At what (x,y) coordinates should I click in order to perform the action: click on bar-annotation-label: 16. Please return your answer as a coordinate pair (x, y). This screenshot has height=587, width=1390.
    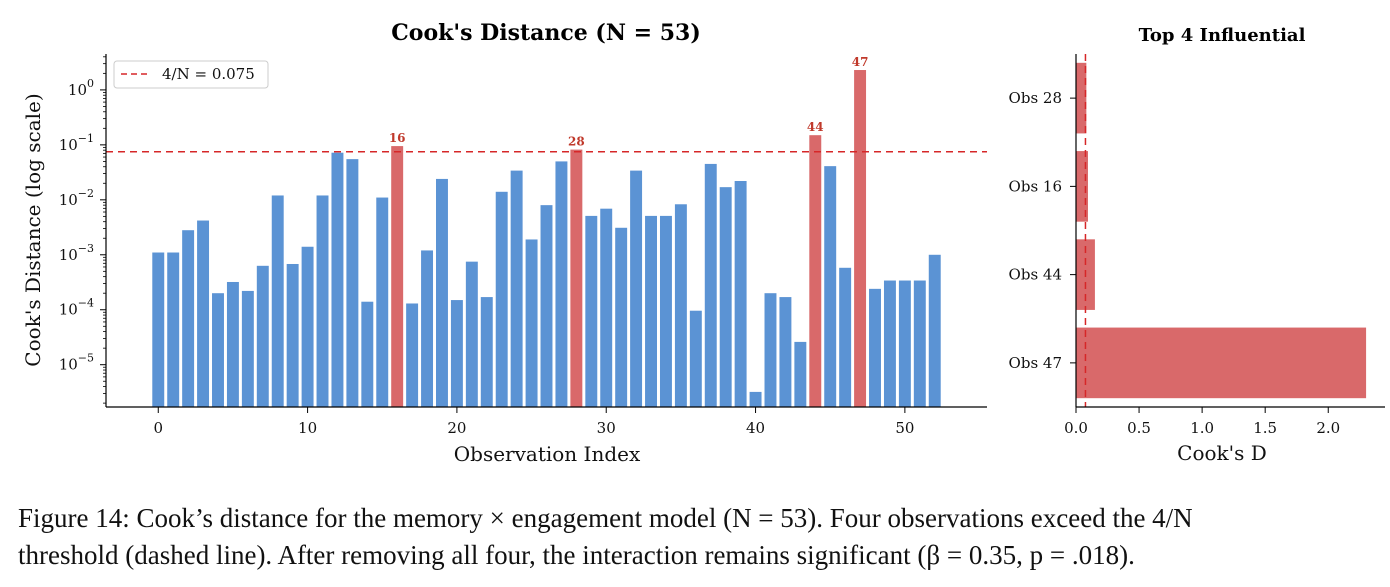
    Looking at the image, I should click on (397, 138).